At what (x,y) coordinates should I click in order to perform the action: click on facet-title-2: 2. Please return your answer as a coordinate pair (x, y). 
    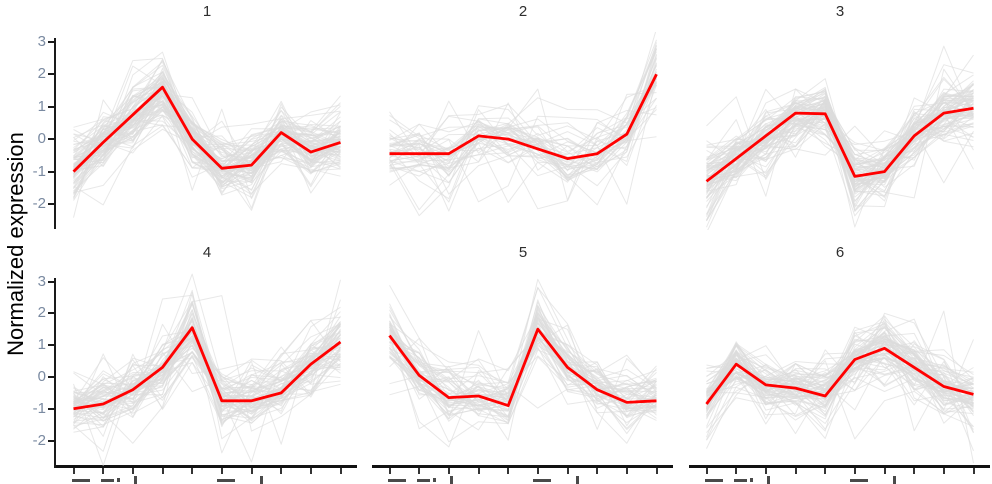
    Looking at the image, I should click on (523, 11).